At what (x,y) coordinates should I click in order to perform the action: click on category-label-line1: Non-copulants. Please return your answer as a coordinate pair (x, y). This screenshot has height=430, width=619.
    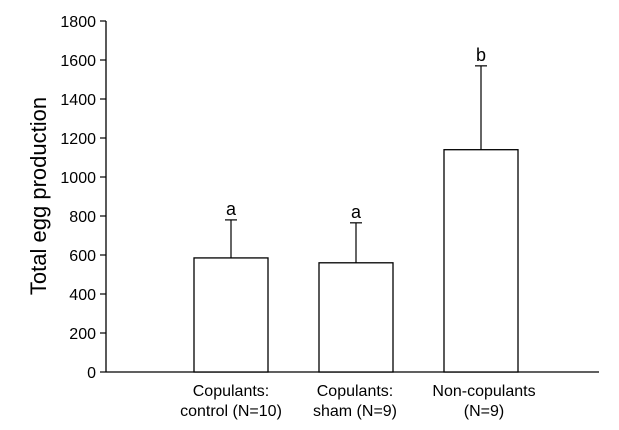
    Looking at the image, I should click on (483, 391).